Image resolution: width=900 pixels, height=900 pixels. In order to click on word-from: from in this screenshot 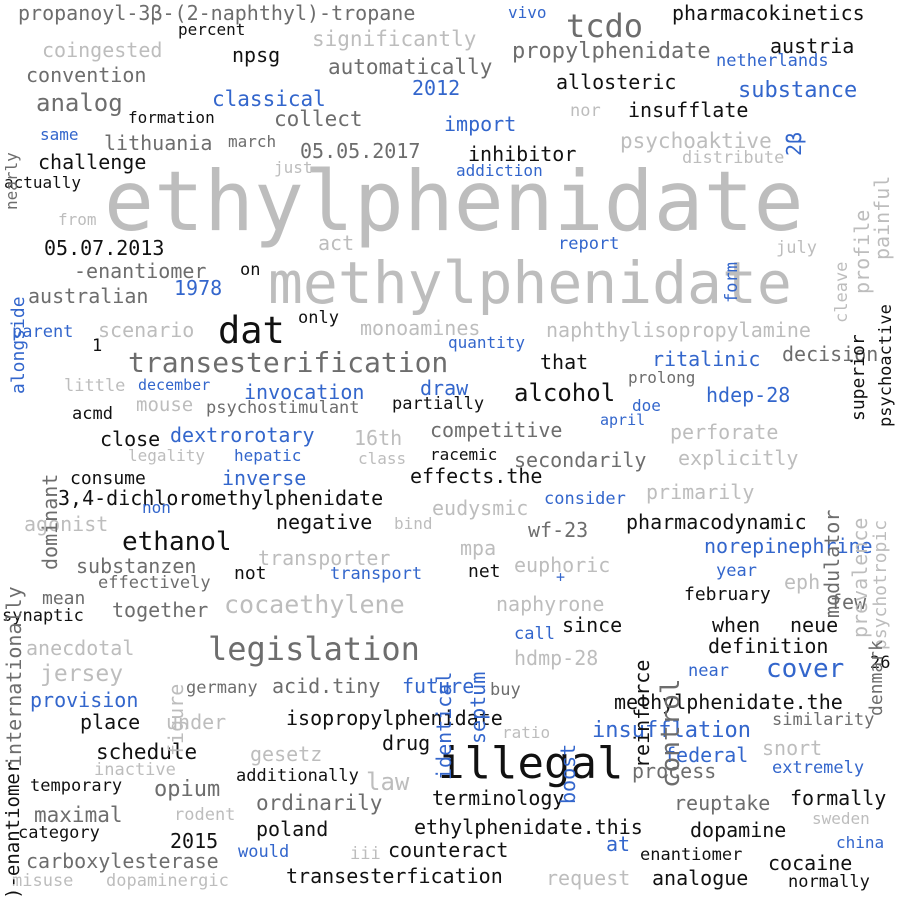, I will do `click(77, 219)`.